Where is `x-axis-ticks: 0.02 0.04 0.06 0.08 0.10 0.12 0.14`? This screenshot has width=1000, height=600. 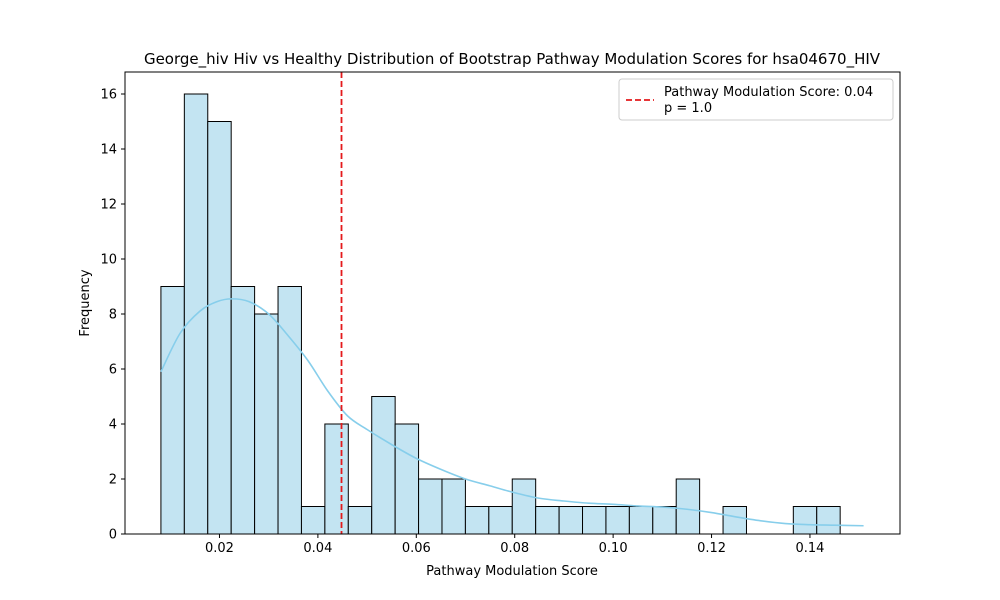 x-axis-ticks: 0.02 0.04 0.06 0.08 0.10 0.12 0.14 is located at coordinates (514, 545).